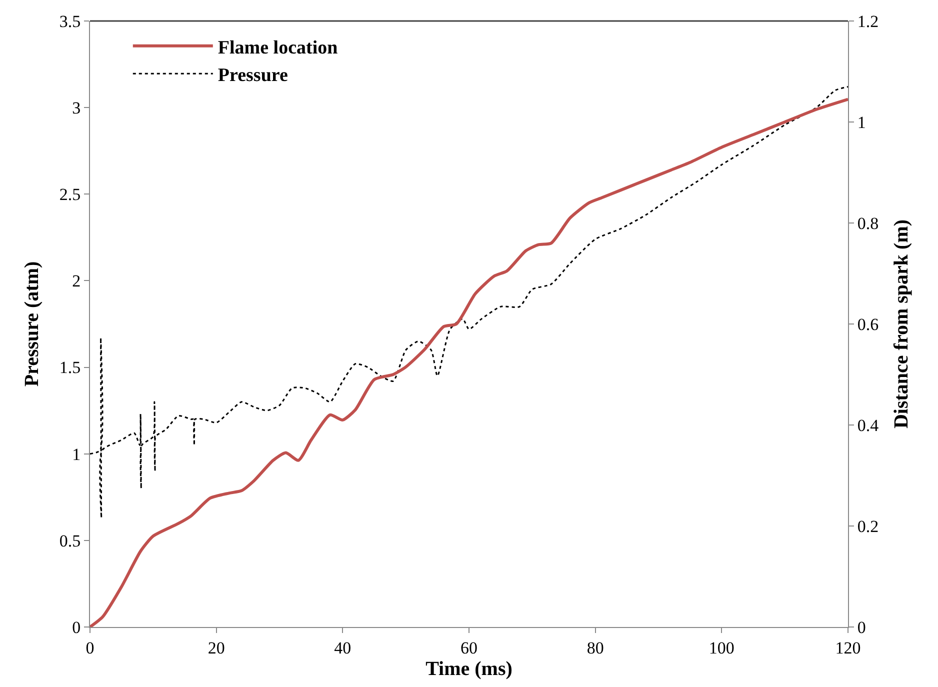 Image resolution: width=938 pixels, height=687 pixels. What do you see at coordinates (901, 324) in the screenshot?
I see `y2-axis-title: Distance from spark (m)` at bounding box center [901, 324].